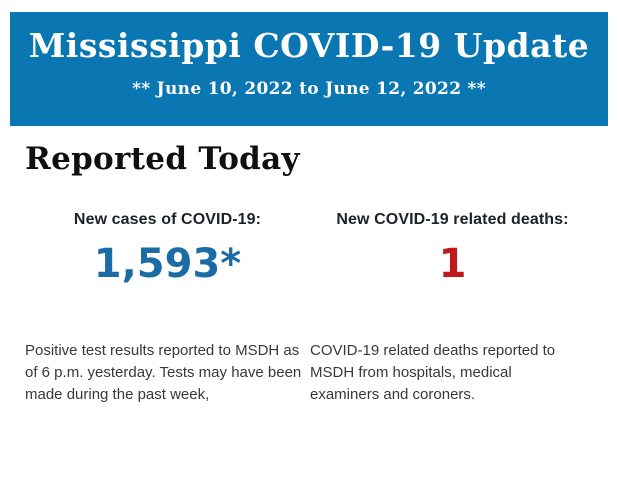  I want to click on date-range-subtitle: ** June 10, 2022 to June 12, 2022 **, so click(309, 88).